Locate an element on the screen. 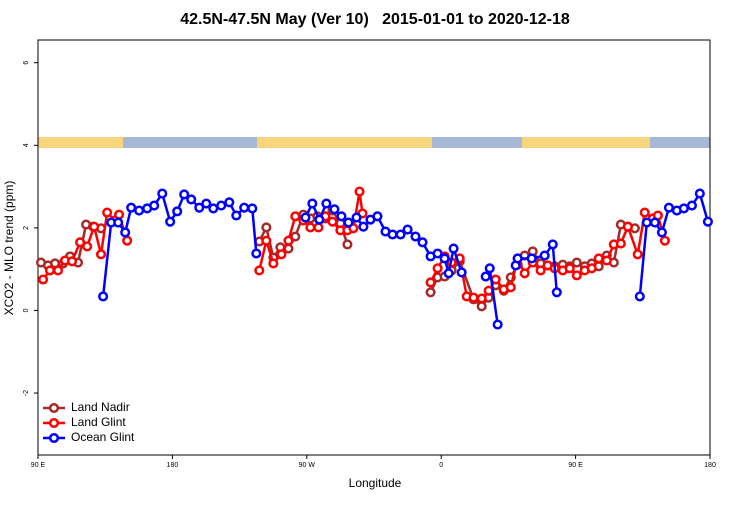 Image resolution: width=750 pixels, height=505 pixels. y-tick-label: 0 is located at coordinates (26, 310).